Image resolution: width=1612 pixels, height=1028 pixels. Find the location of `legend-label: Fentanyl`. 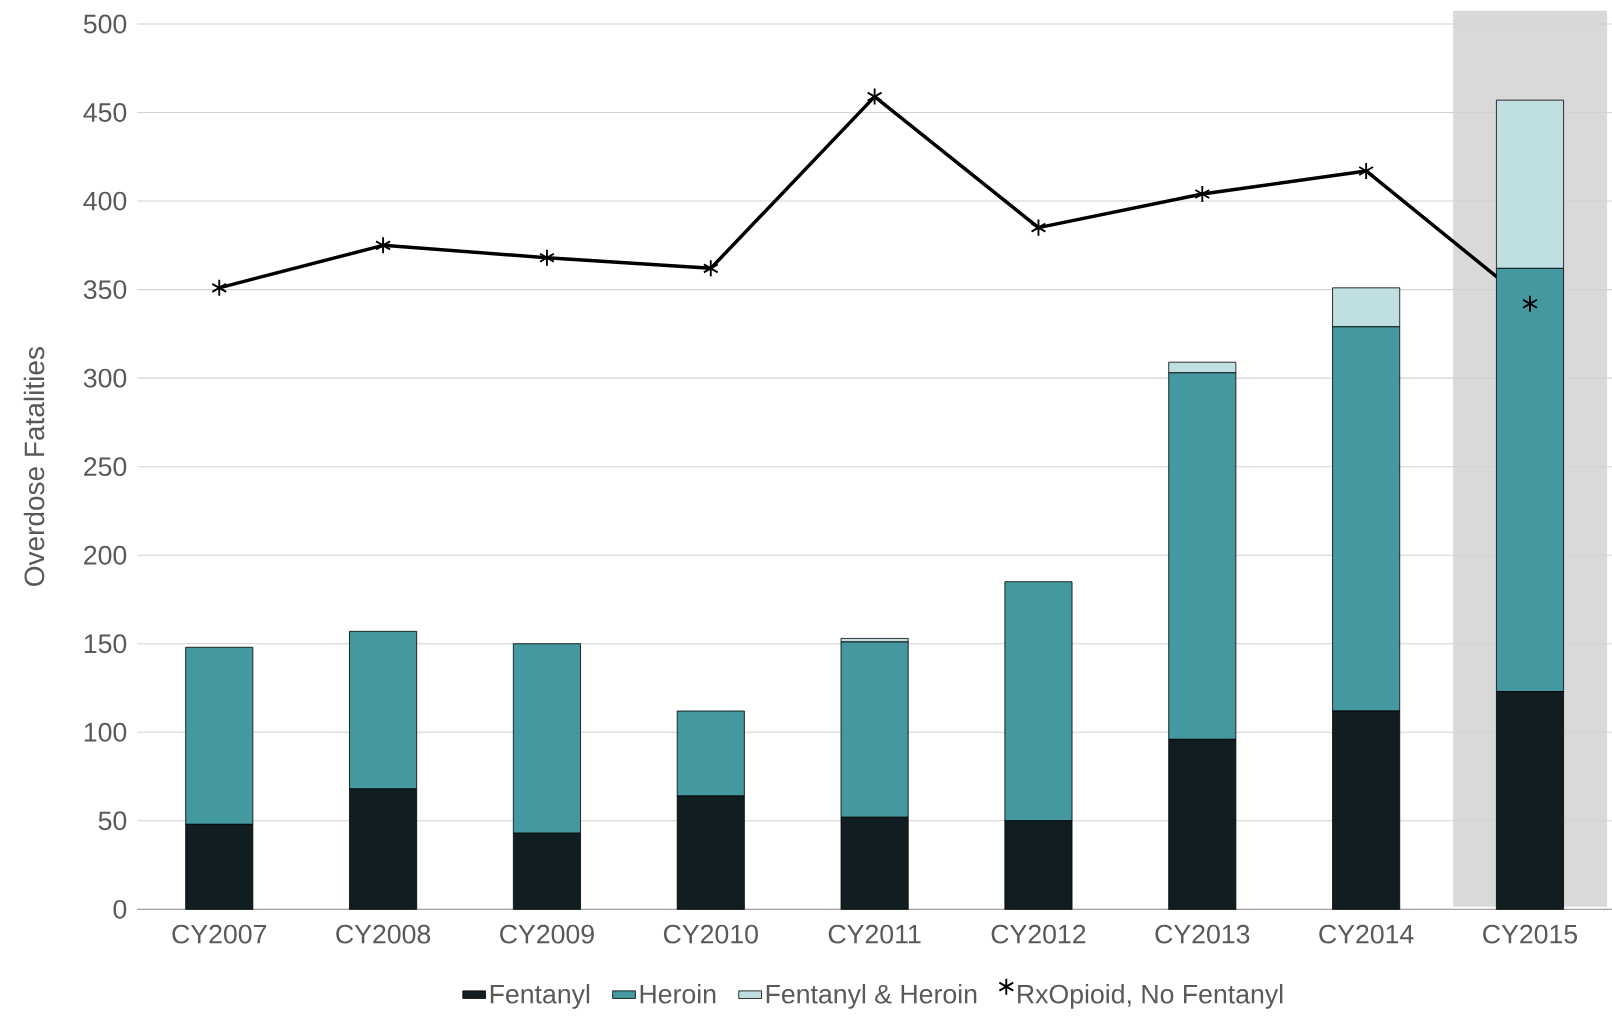

legend-label: Fentanyl is located at coordinates (540, 996).